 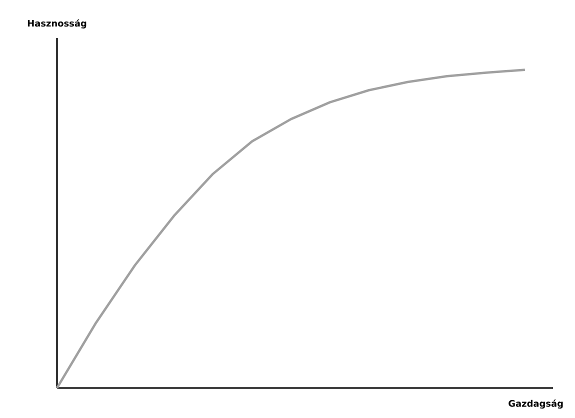 What do you see at coordinates (535, 404) in the screenshot?
I see `x-axis-title: Gazdagság` at bounding box center [535, 404].